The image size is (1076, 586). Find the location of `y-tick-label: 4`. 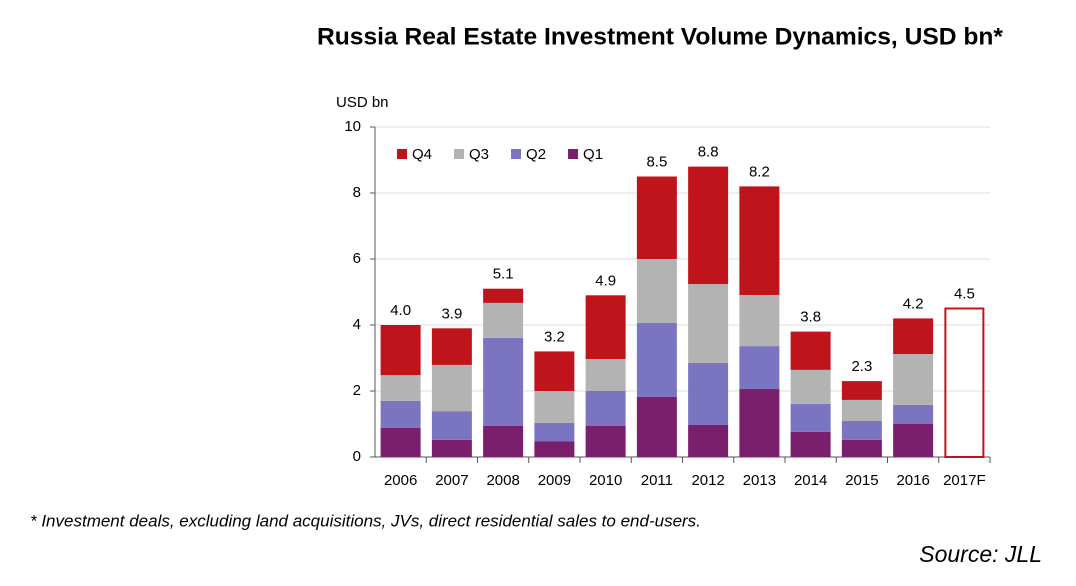

y-tick-label: 4 is located at coordinates (357, 324).